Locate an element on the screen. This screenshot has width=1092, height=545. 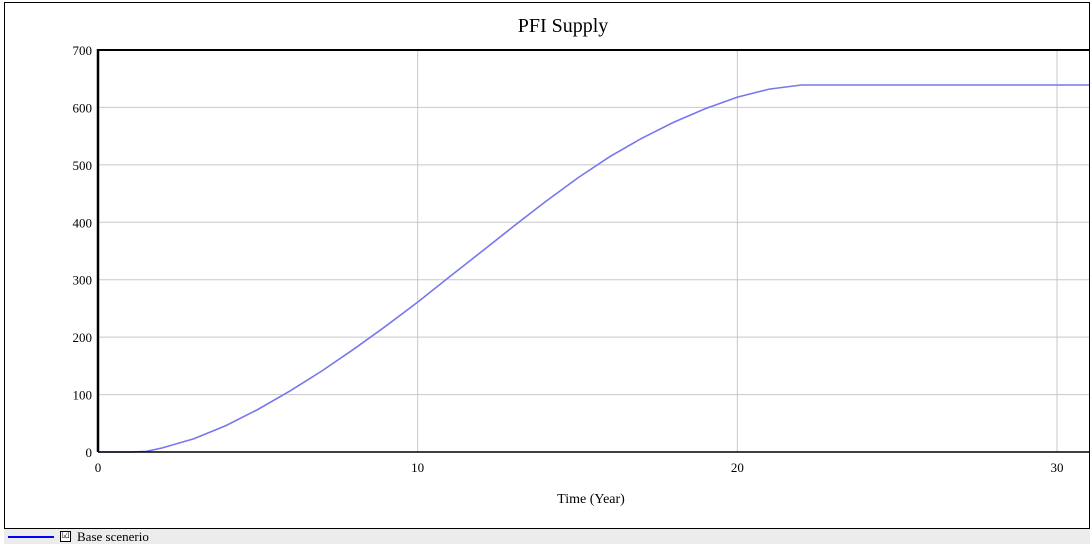
x-tick-label: 0 is located at coordinates (98, 467).